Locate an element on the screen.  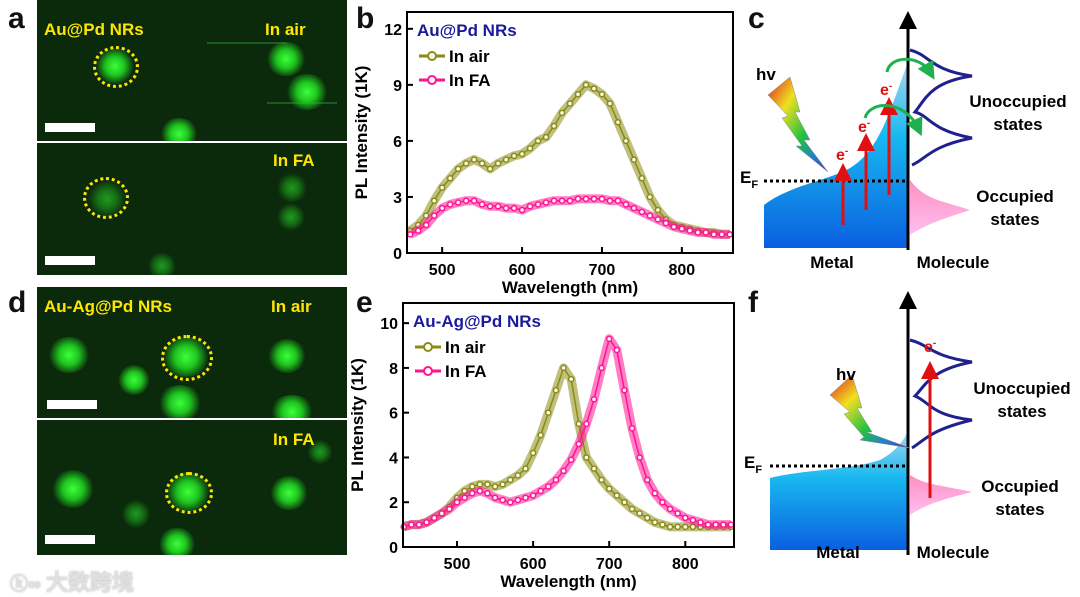
condition-label: In air is located at coordinates (285, 29).